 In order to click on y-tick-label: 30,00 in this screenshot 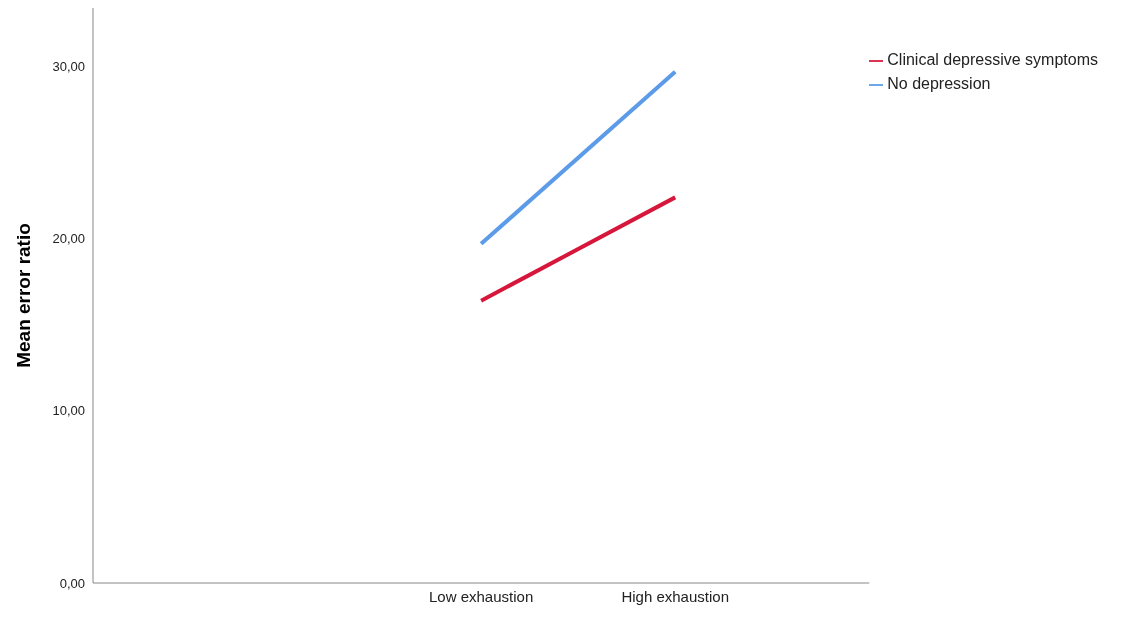, I will do `click(68, 67)`.